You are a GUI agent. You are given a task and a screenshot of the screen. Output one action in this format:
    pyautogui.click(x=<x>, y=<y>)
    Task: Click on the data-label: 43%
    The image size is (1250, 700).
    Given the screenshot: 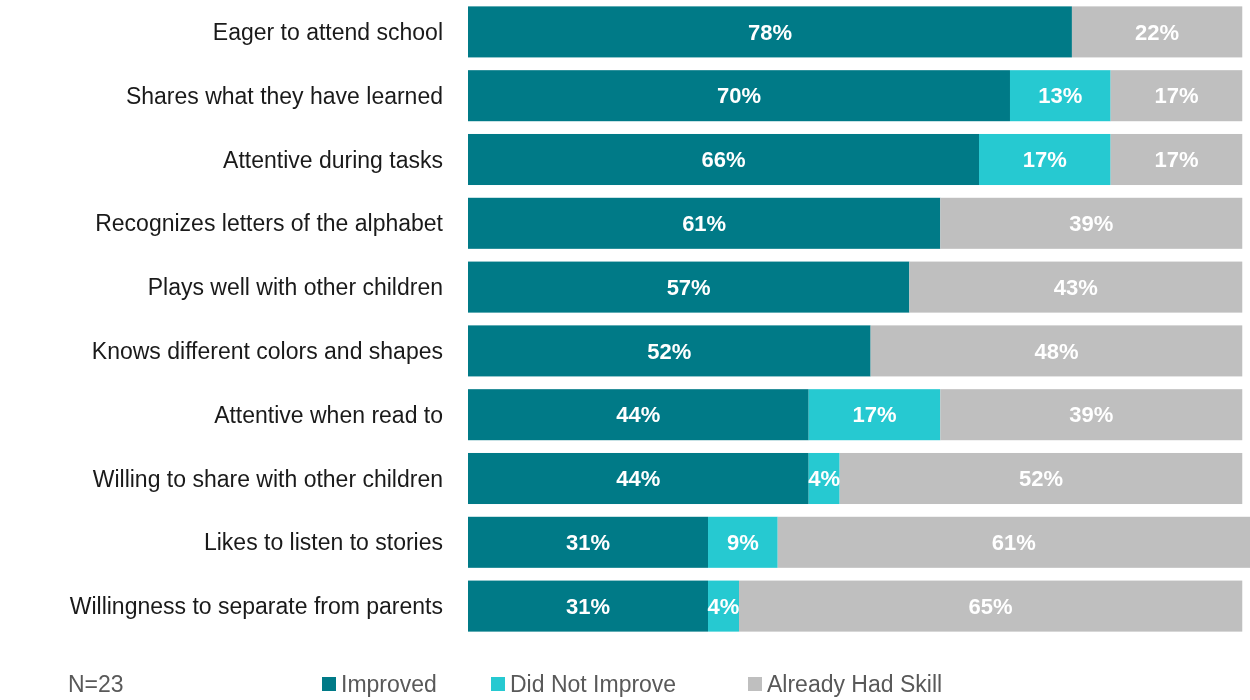 What is the action you would take?
    pyautogui.click(x=1075, y=287)
    